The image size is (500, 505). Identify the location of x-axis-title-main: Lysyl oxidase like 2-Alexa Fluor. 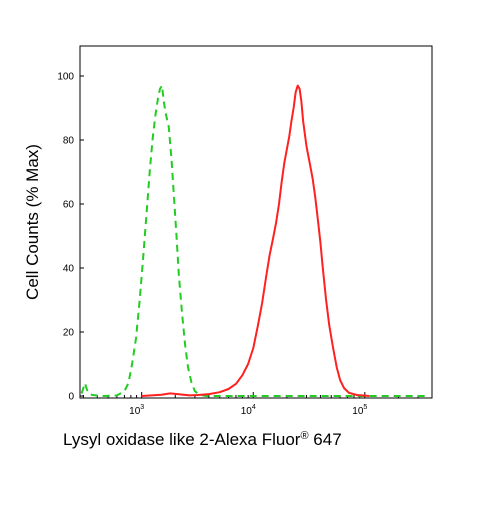
(182, 439).